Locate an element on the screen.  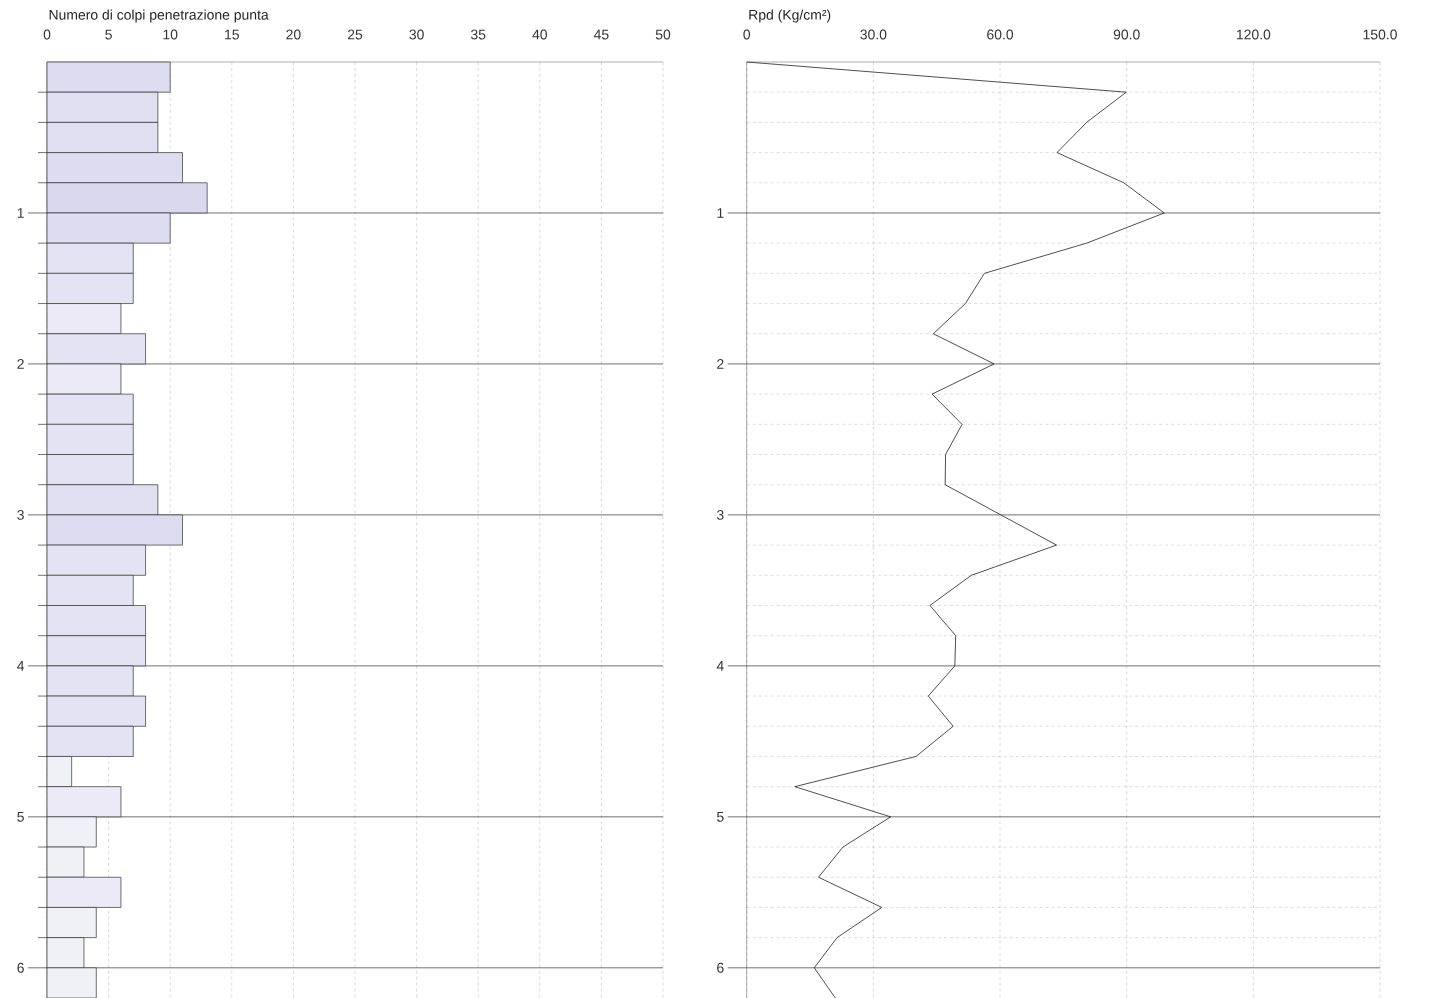
chart-title: Numero di colpi penetrazione punta is located at coordinates (159, 16).